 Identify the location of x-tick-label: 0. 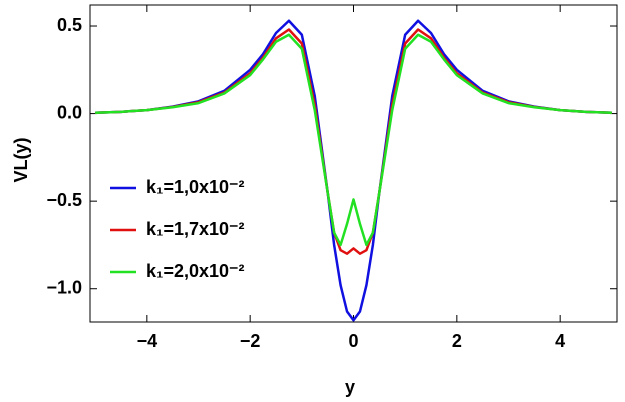
(353, 341).